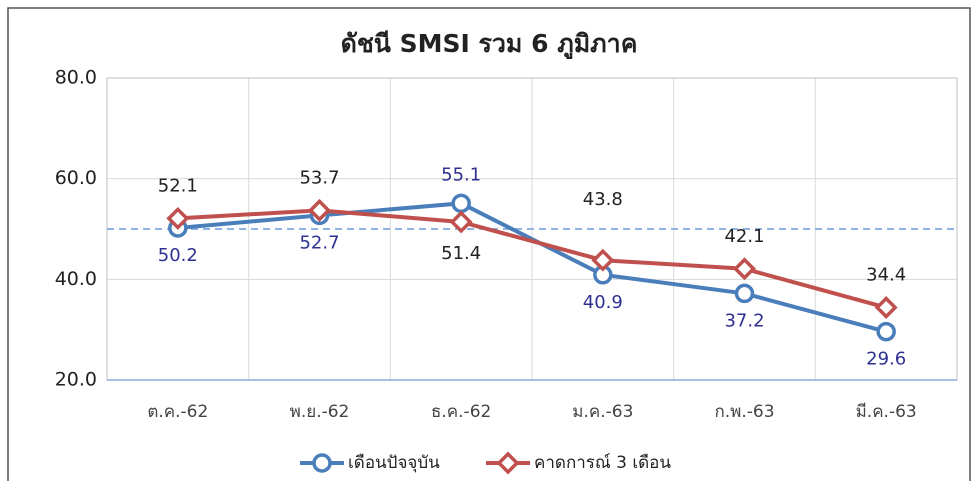  What do you see at coordinates (76, 380) in the screenshot?
I see `y-tick-label: 20.0` at bounding box center [76, 380].